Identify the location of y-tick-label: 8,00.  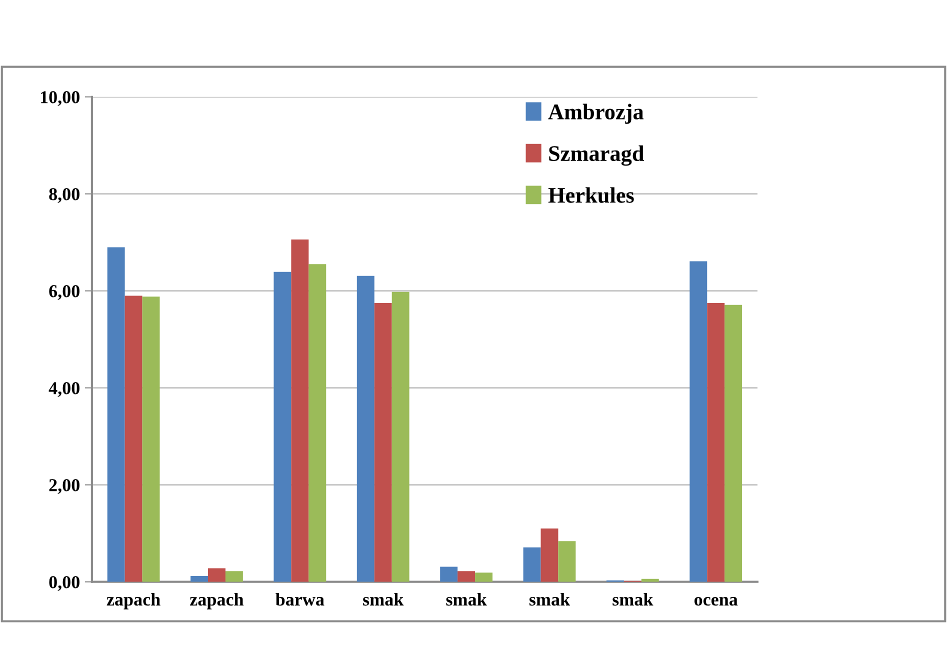
(64, 195).